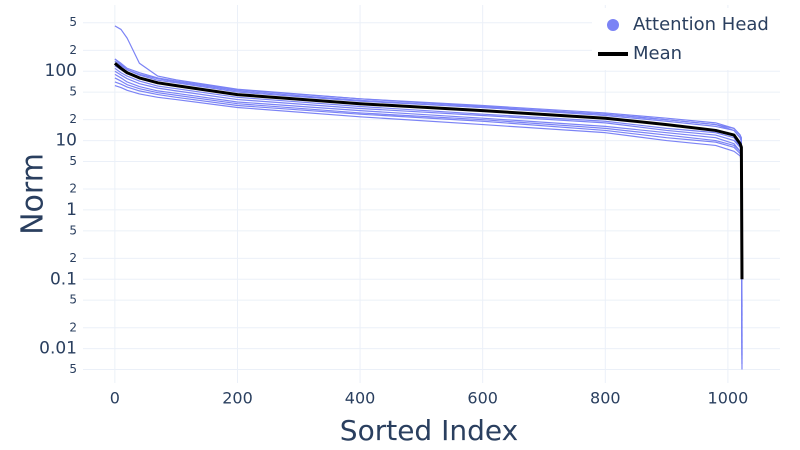 The image size is (800, 450). I want to click on y-tick-label: 0.01, so click(58, 349).